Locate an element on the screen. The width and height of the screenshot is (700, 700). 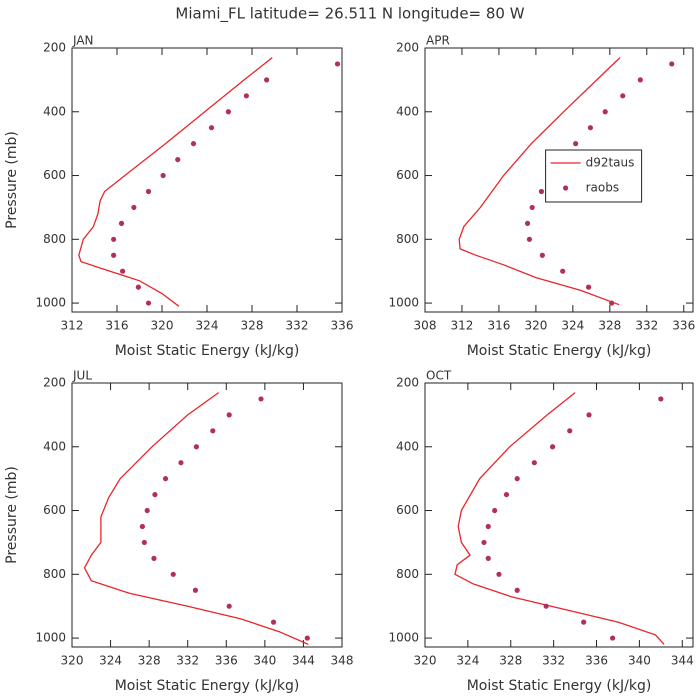
panel-title: APR is located at coordinates (438, 41).